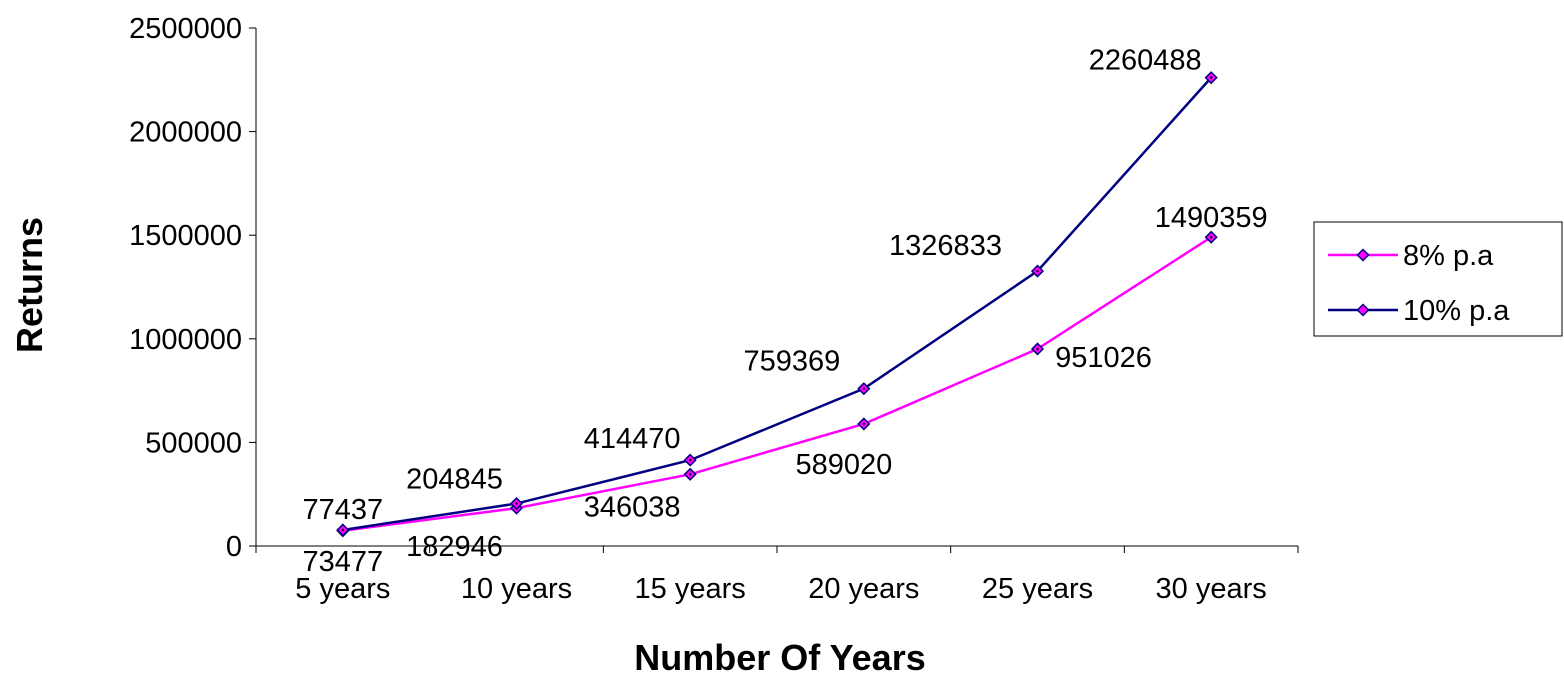 Image resolution: width=1564 pixels, height=678 pixels. What do you see at coordinates (516, 589) in the screenshot?
I see `x-tick-label: 10 years` at bounding box center [516, 589].